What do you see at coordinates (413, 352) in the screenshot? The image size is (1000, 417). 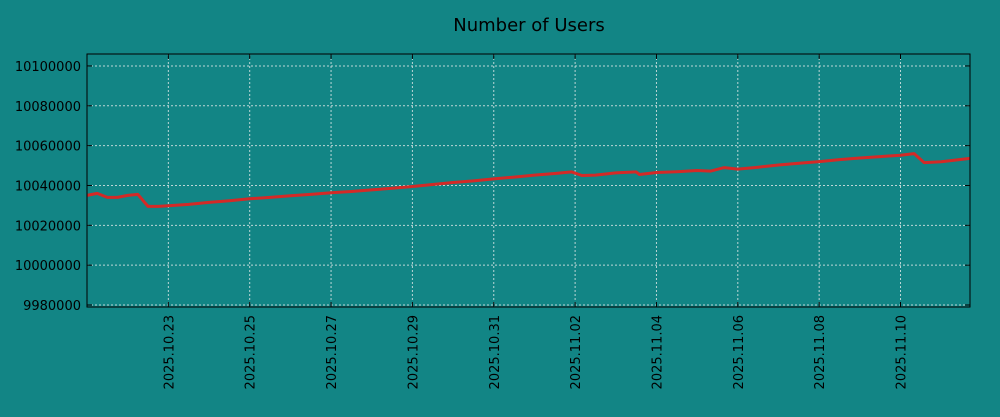 I see `x-tick-label: 2025.10.29` at bounding box center [413, 352].